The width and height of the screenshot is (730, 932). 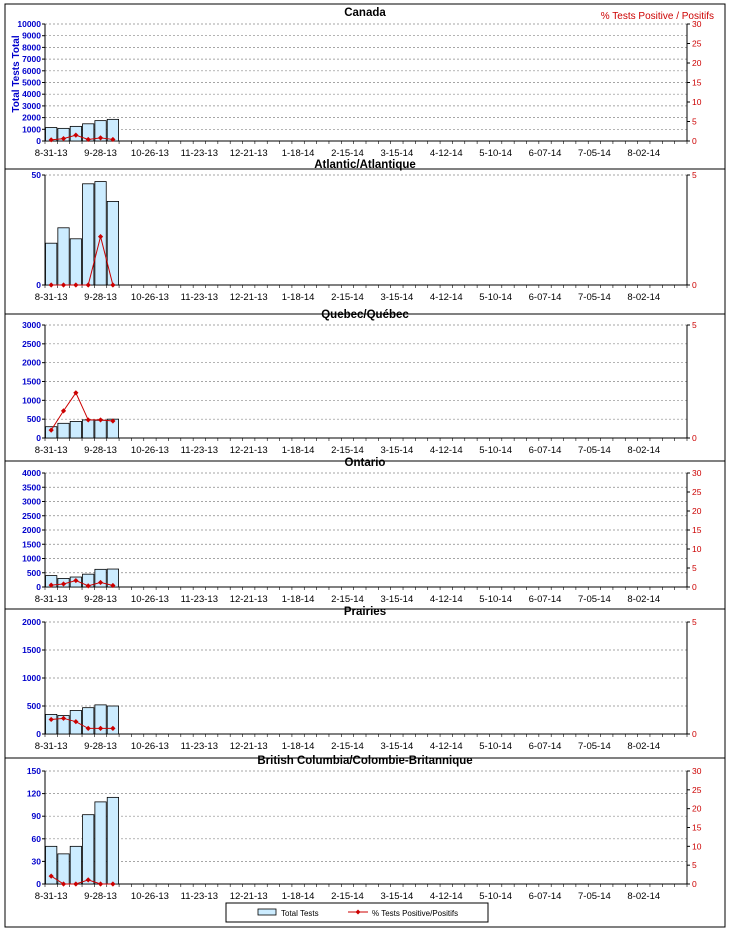 I want to click on y-tick-label: 120, so click(x=34, y=794).